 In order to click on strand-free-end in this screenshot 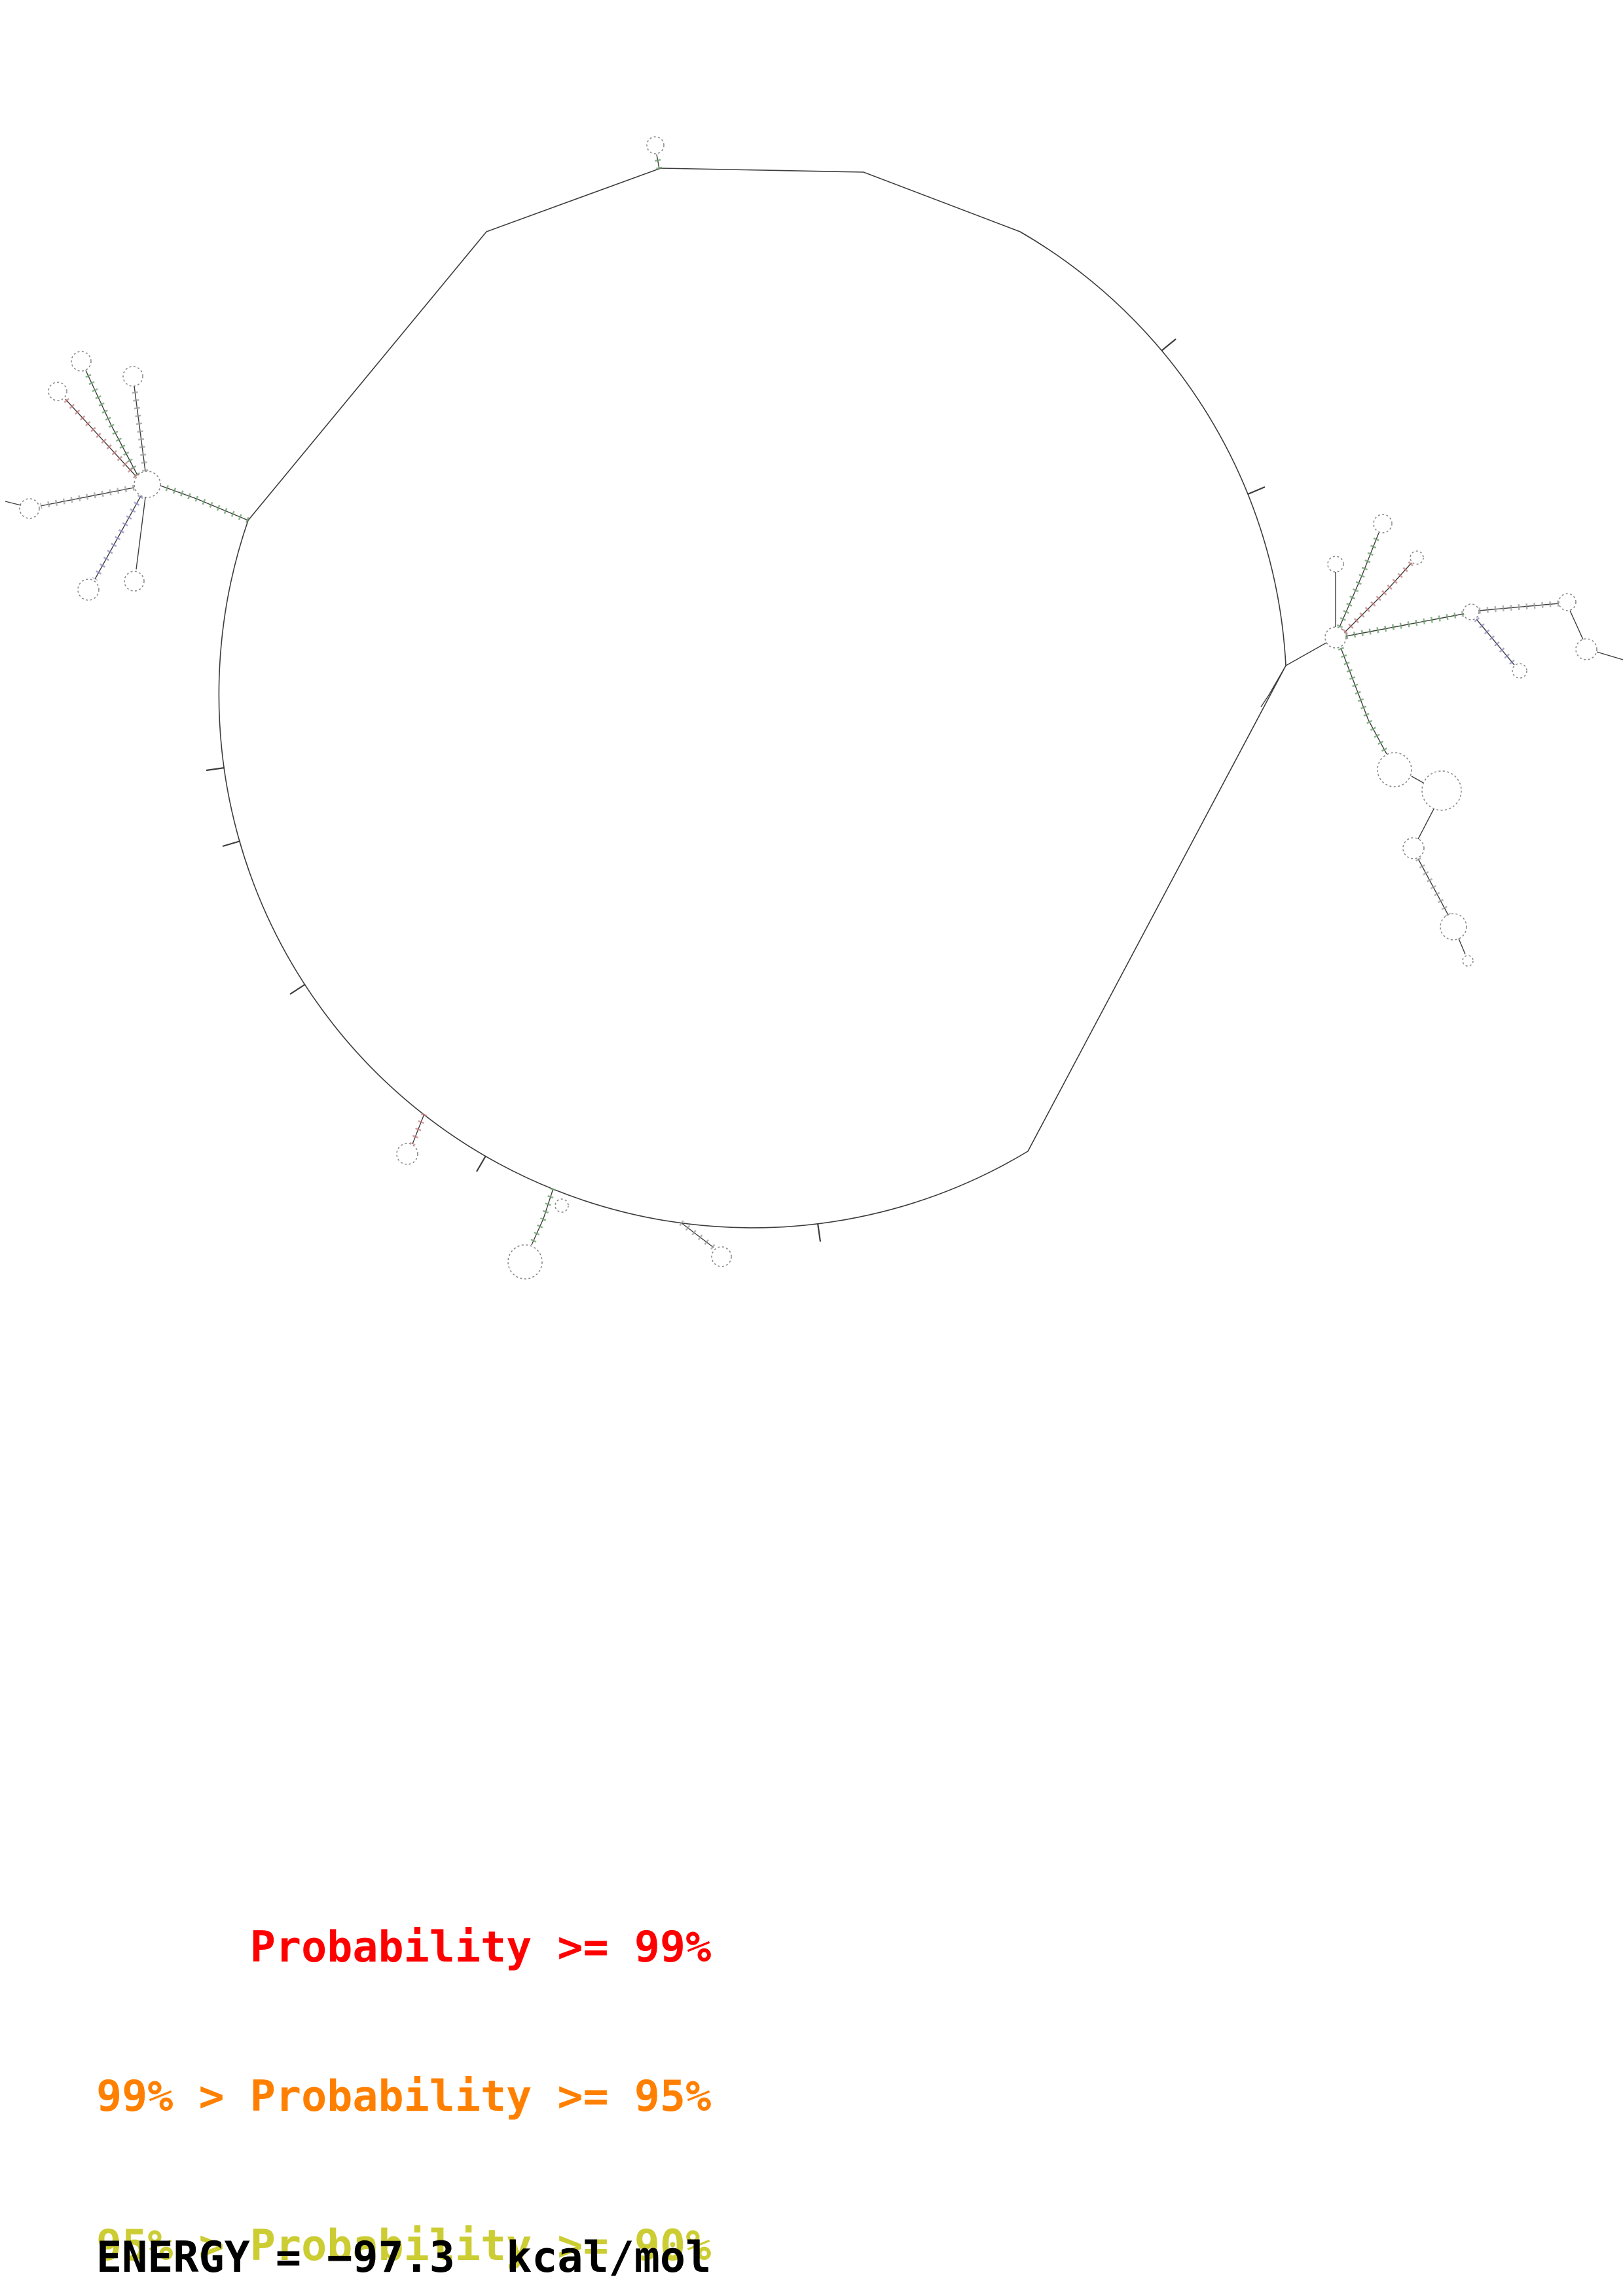, I will do `click(1273, 686)`.